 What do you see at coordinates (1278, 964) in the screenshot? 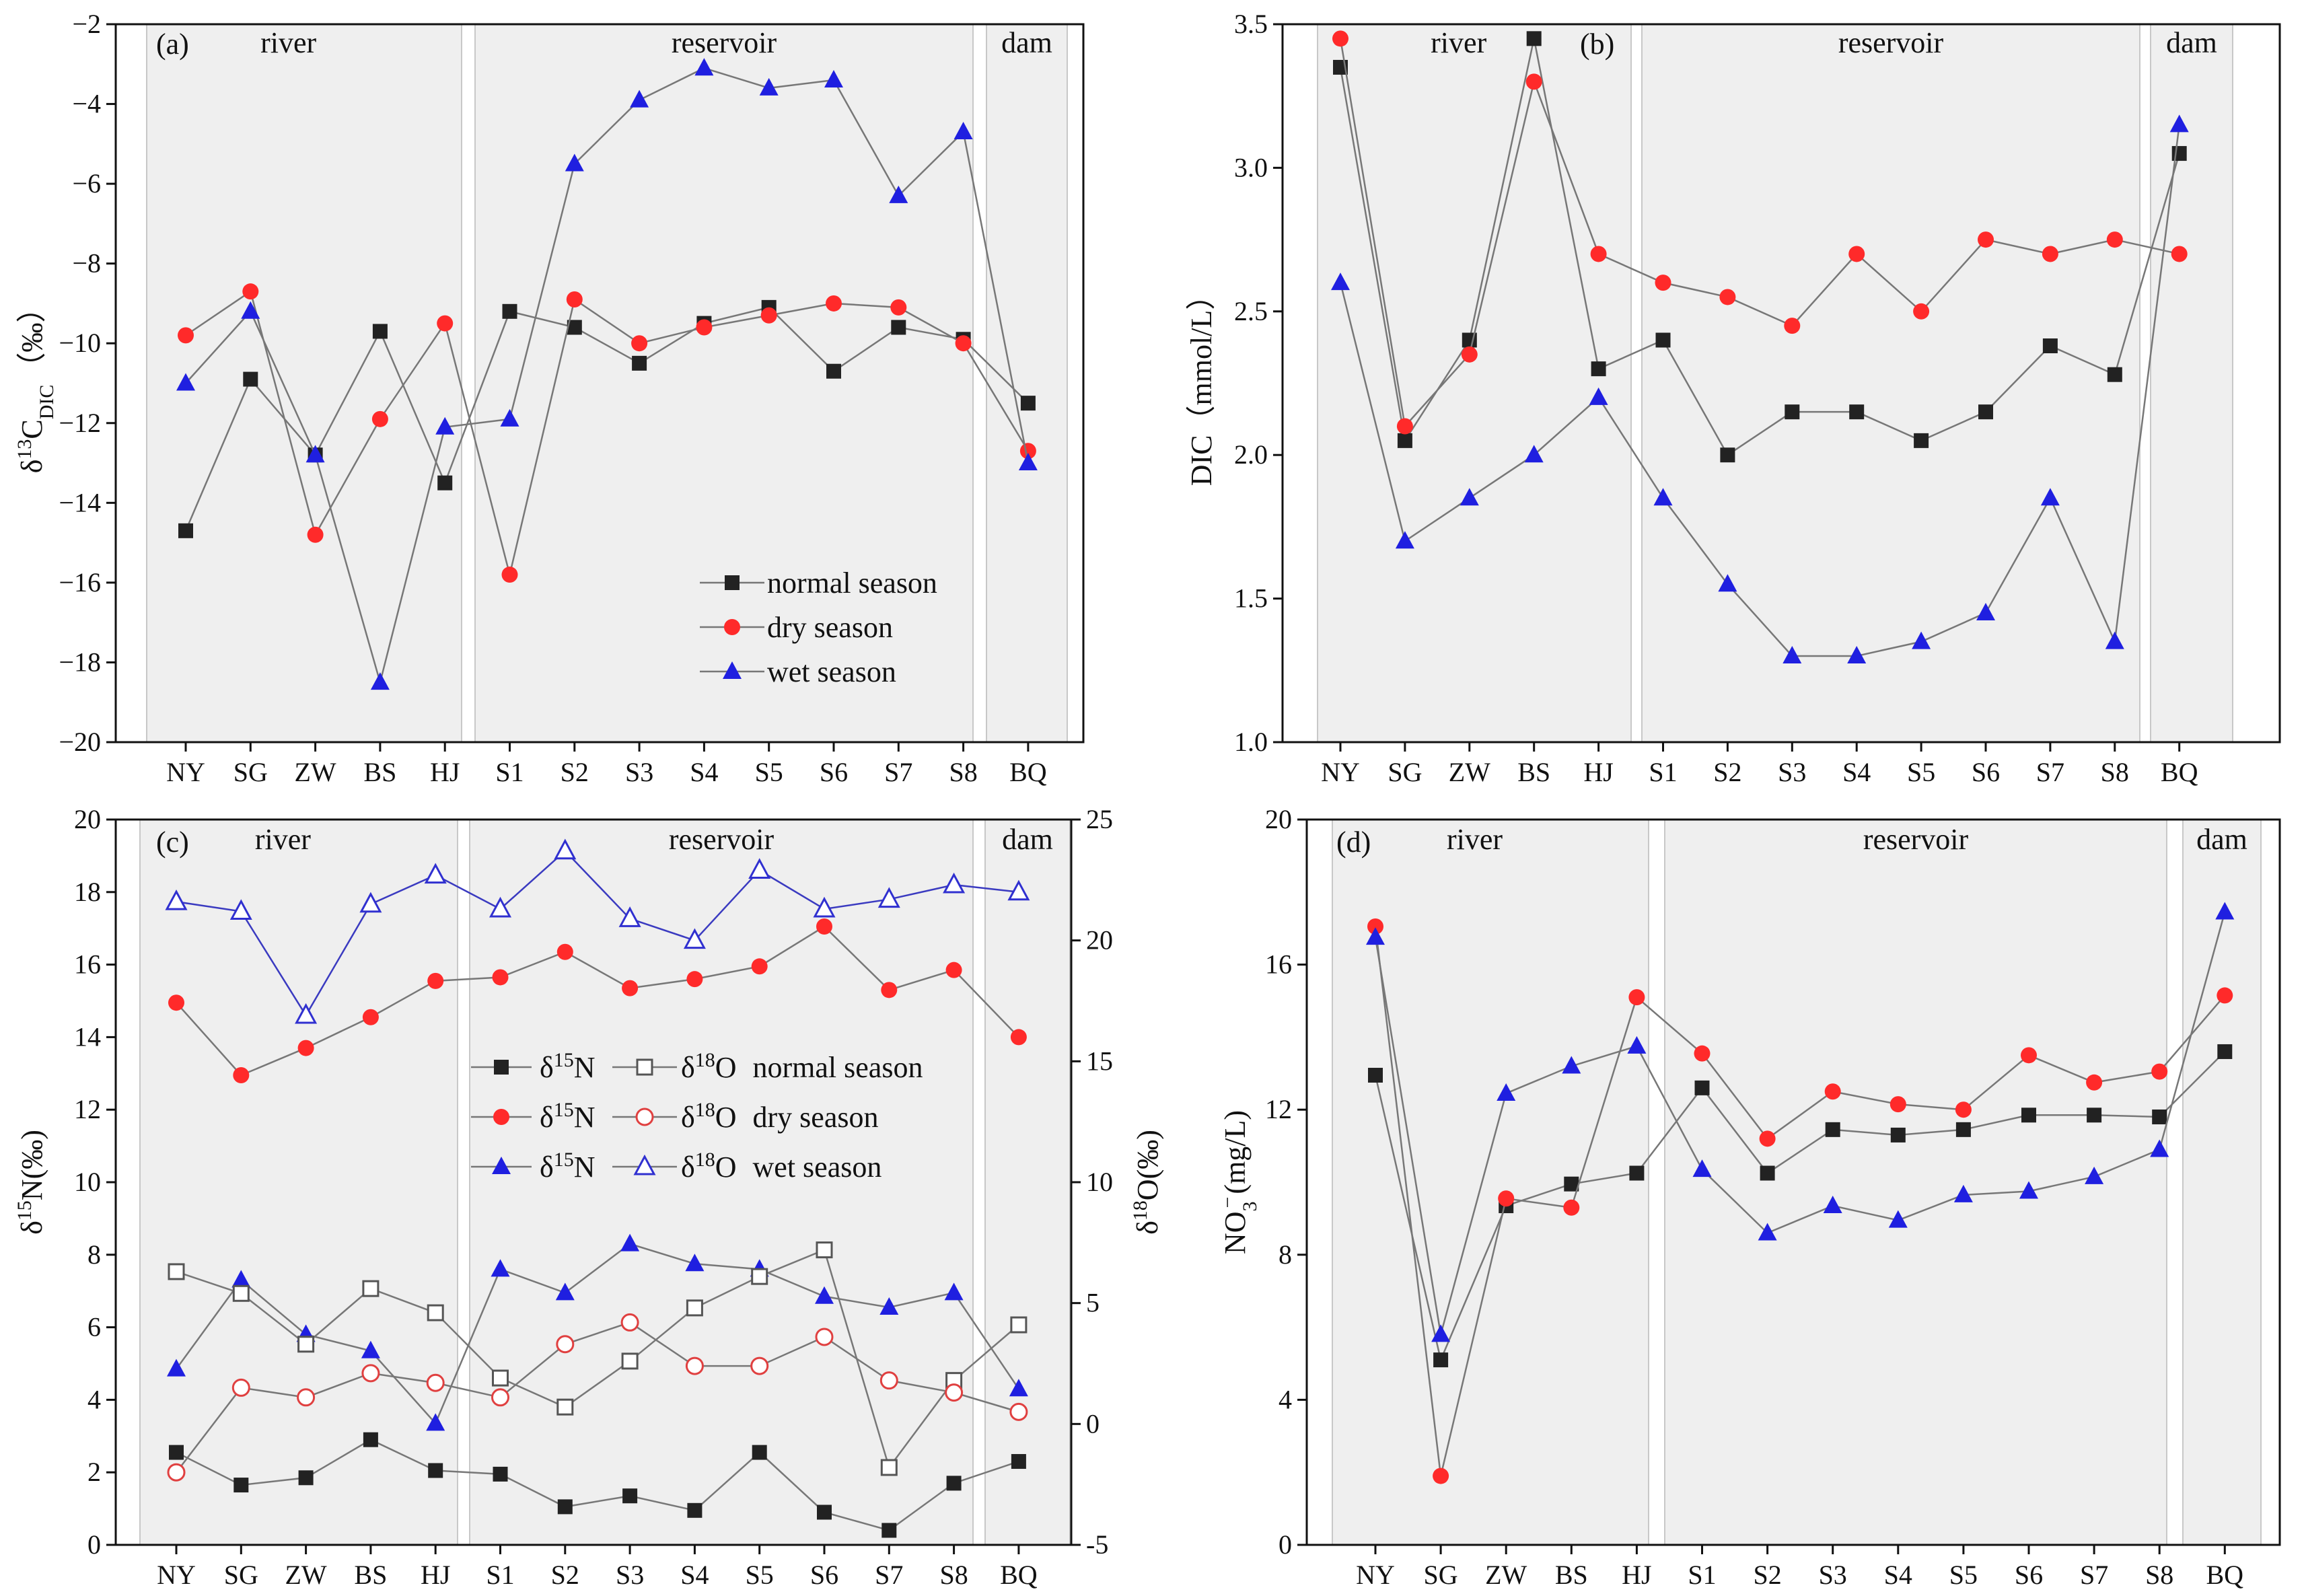
I see `y-tick-label: 16` at bounding box center [1278, 964].